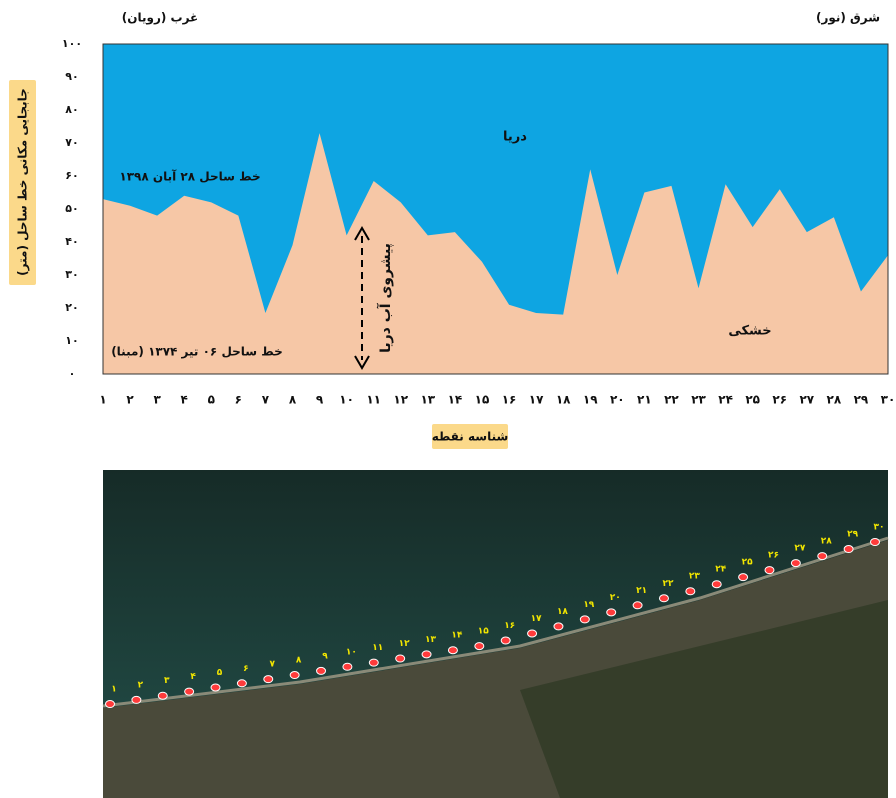 This screenshot has width=896, height=798. I want to click on point-marker-label: ۳۰, so click(879, 528).